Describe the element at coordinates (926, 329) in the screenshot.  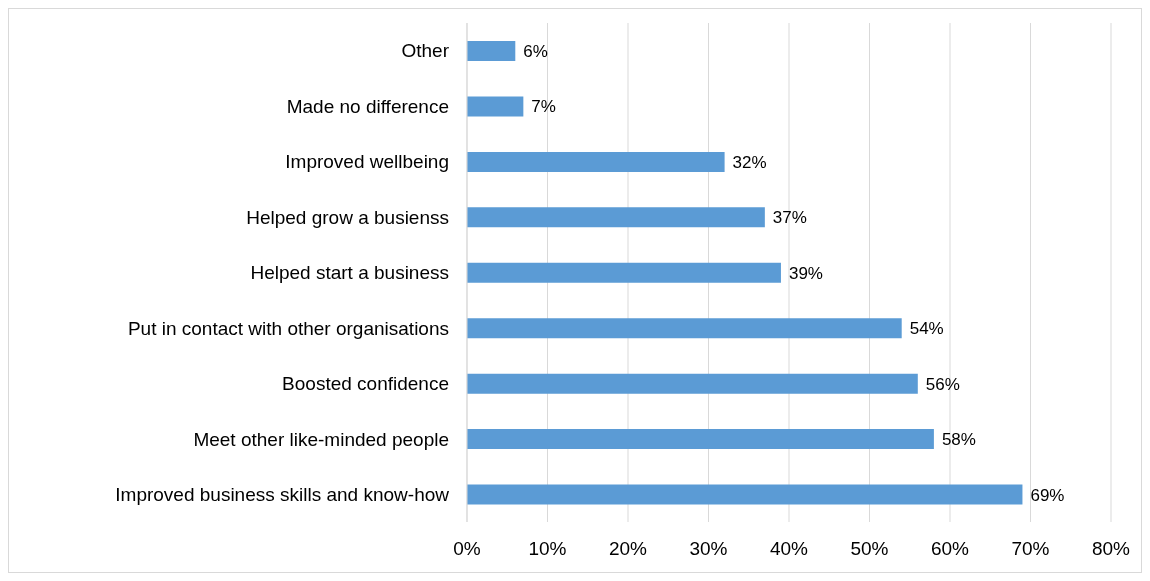
I see `data-label: 54%` at that location.